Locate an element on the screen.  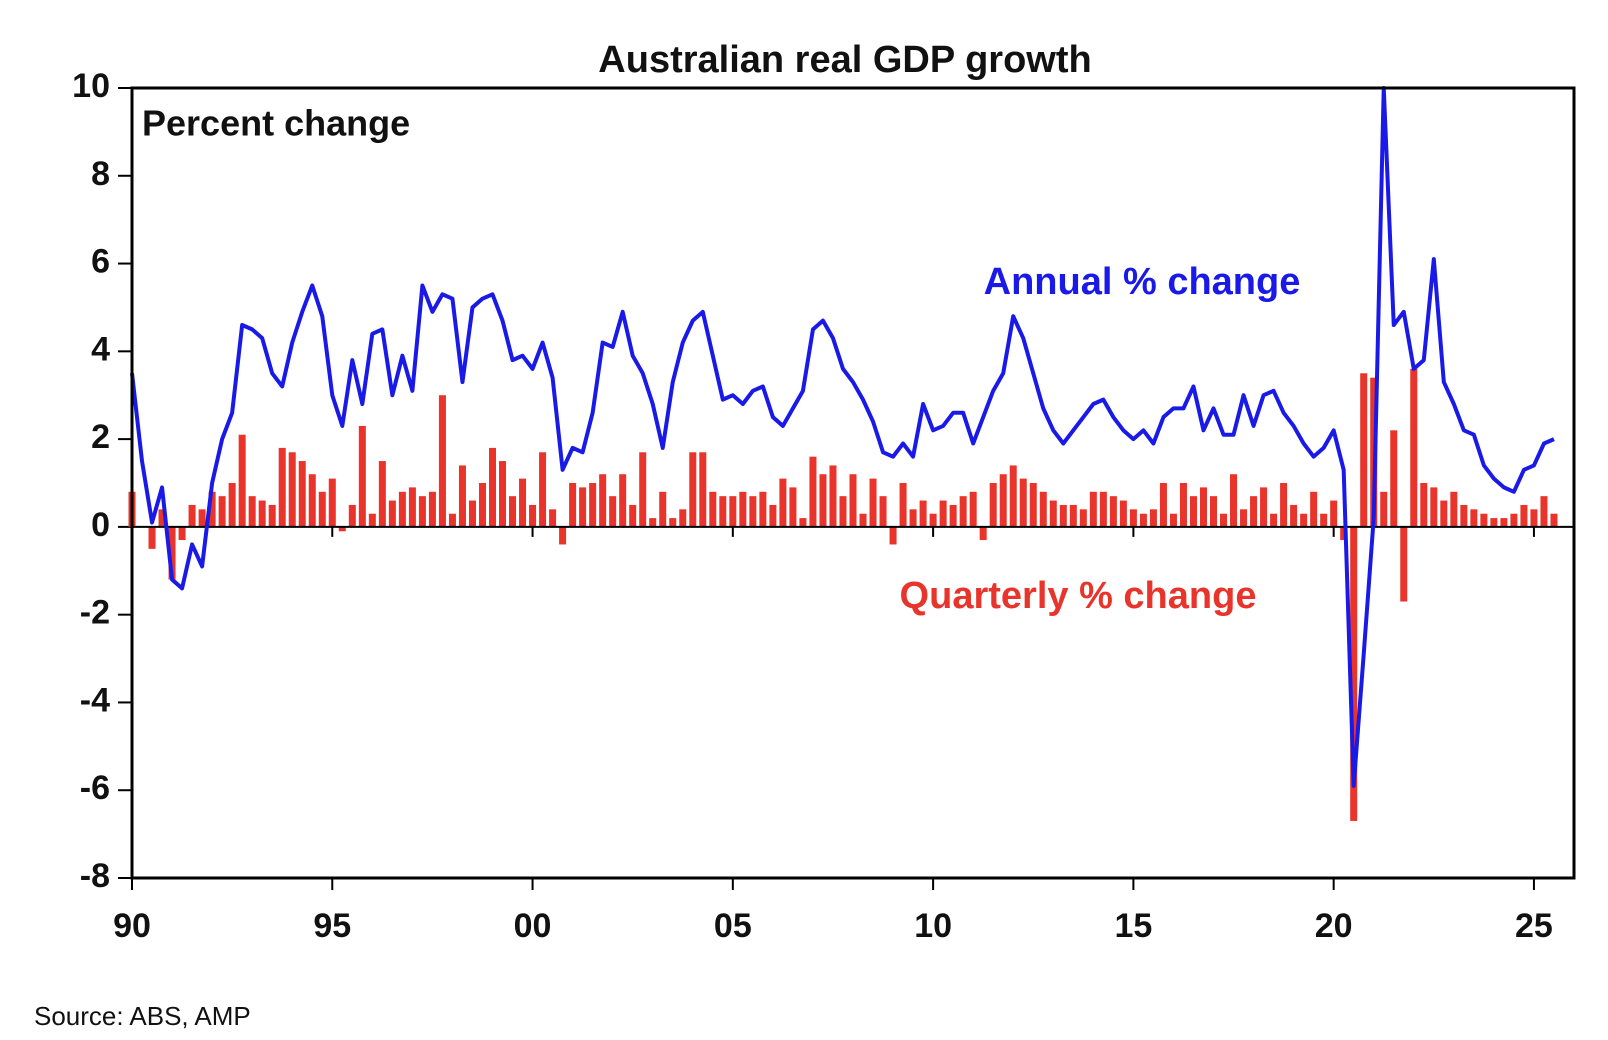
y-tick-label: 6 is located at coordinates (100, 262).